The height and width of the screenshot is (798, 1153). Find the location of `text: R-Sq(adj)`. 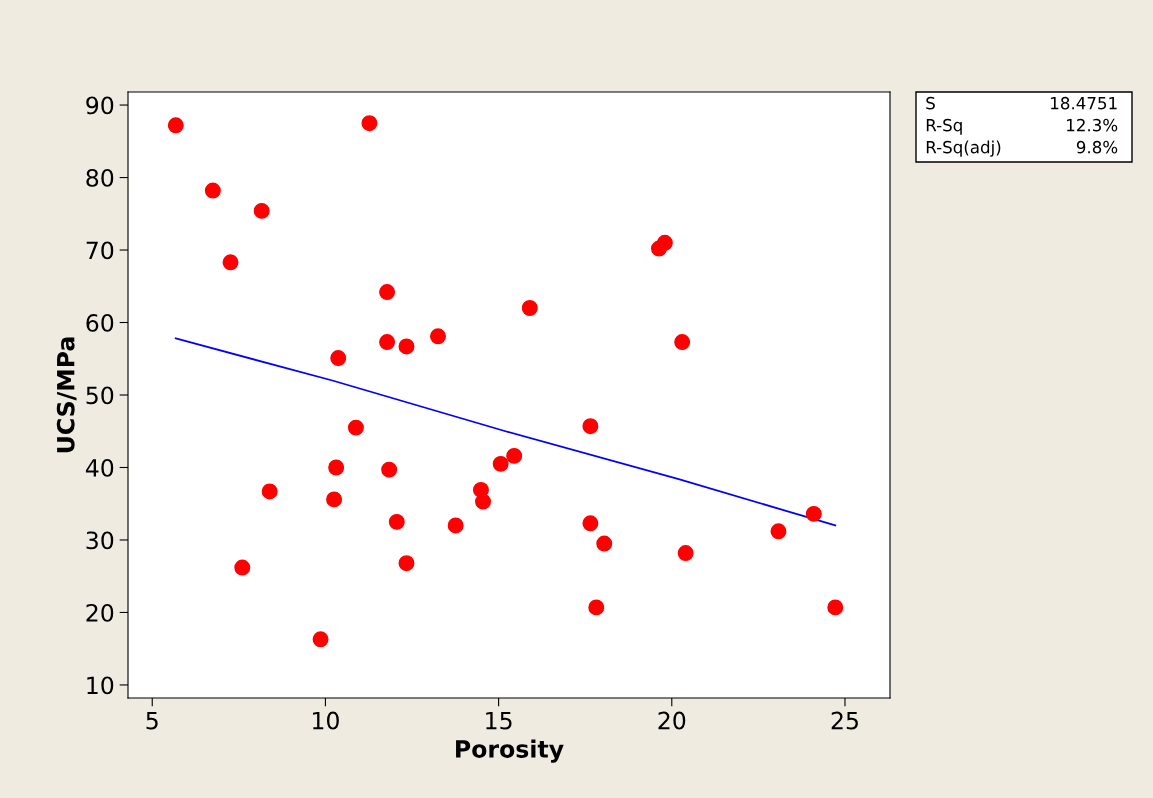

text: R-Sq(adj) is located at coordinates (963, 148).